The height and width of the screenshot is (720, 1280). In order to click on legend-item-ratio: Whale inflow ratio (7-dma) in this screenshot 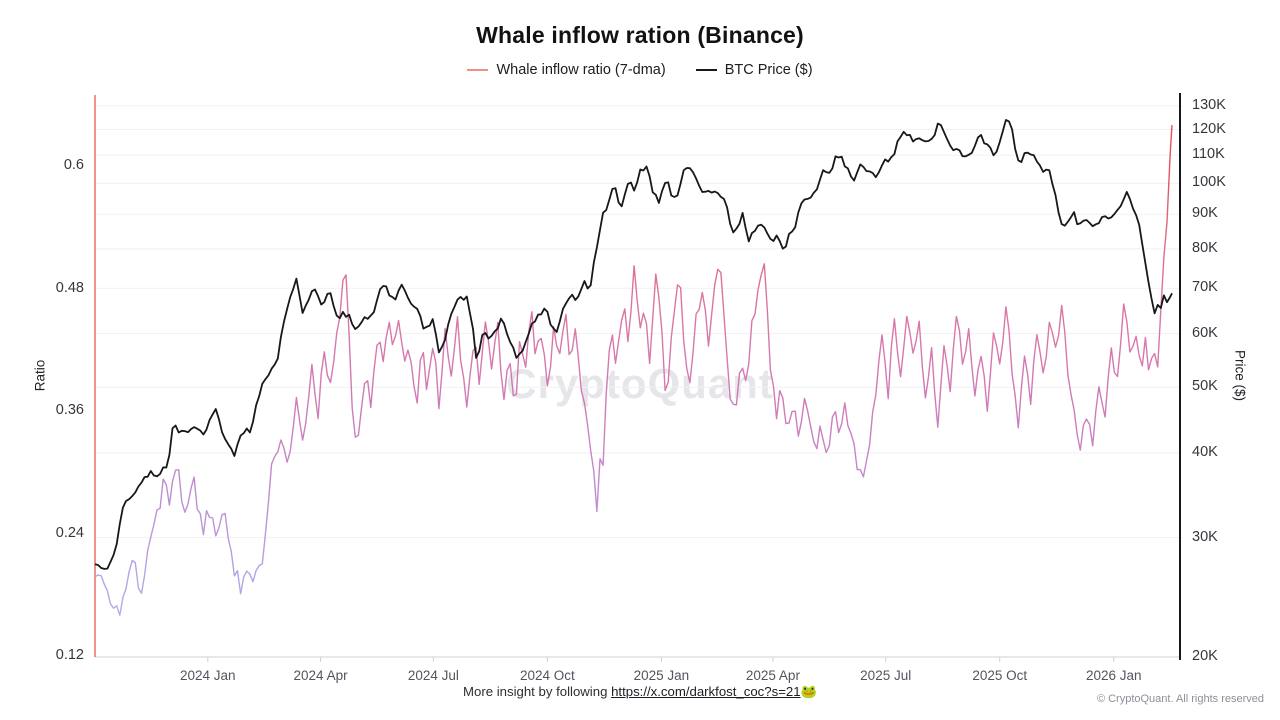, I will do `click(566, 70)`.